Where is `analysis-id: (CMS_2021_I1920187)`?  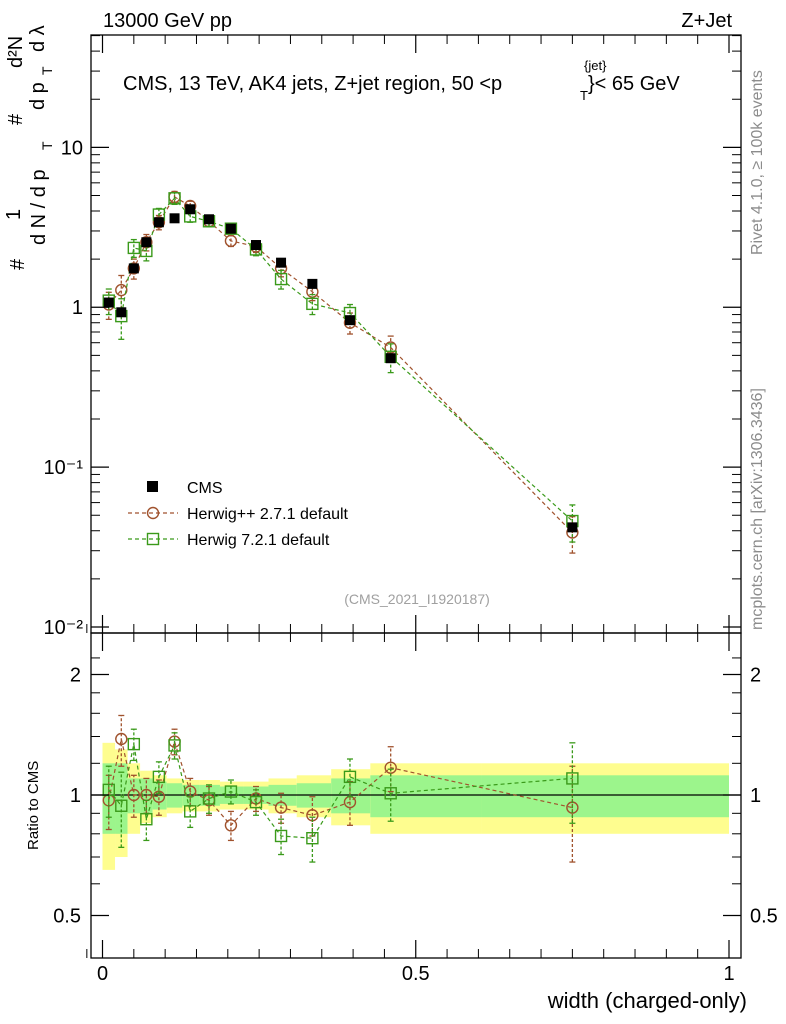 analysis-id: (CMS_2021_I1920187) is located at coordinates (417, 599).